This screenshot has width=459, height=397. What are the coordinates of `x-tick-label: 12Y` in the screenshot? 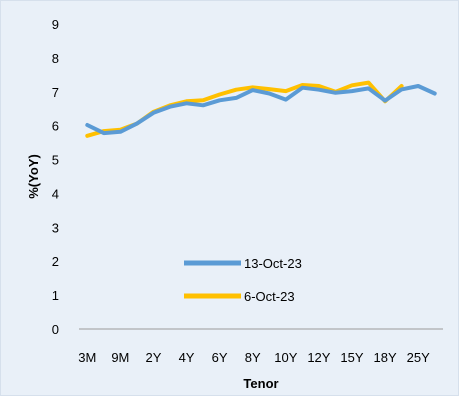 It's located at (318, 357).